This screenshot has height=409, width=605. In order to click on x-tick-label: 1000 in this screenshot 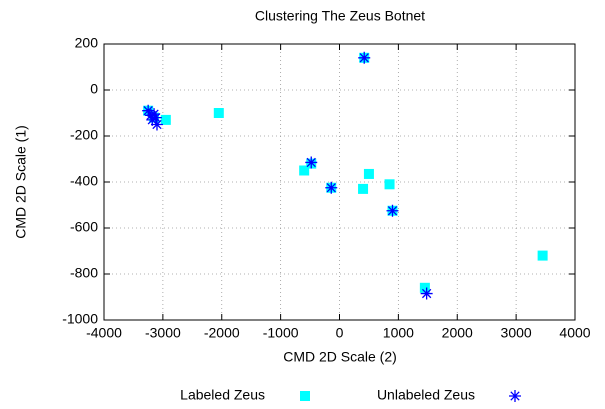, I will do `click(398, 333)`.